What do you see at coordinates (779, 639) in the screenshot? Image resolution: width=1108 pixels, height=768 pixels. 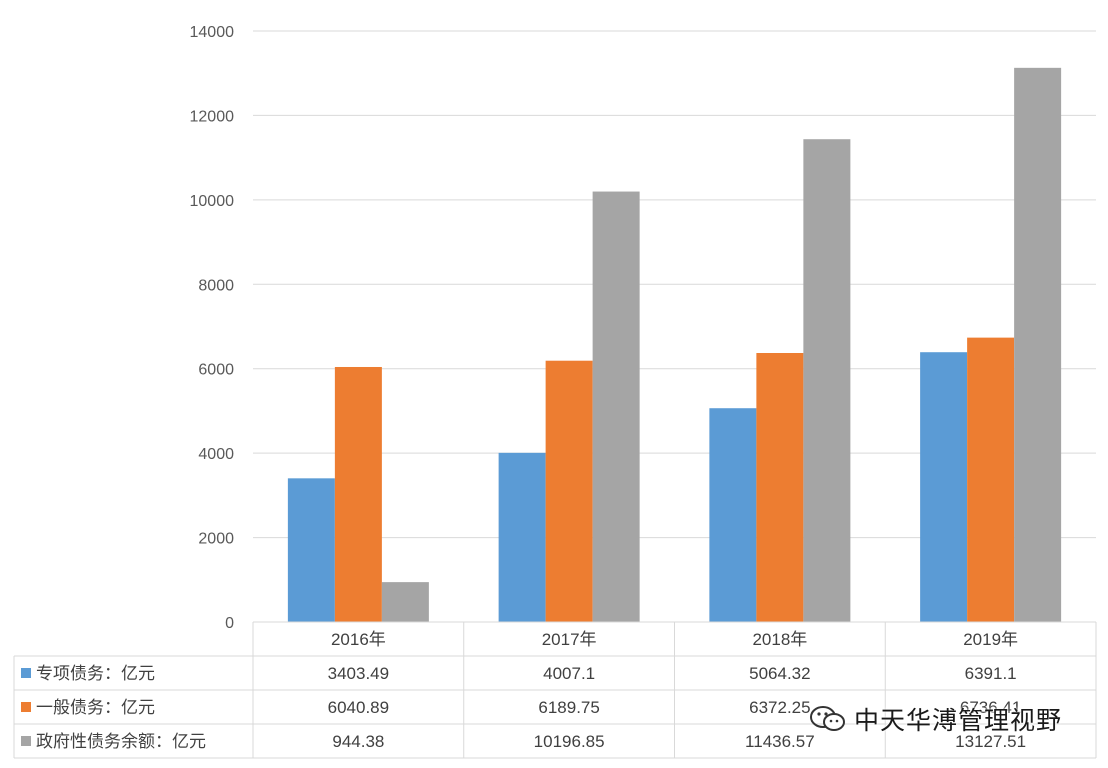 I see `category-label: 2018年` at bounding box center [779, 639].